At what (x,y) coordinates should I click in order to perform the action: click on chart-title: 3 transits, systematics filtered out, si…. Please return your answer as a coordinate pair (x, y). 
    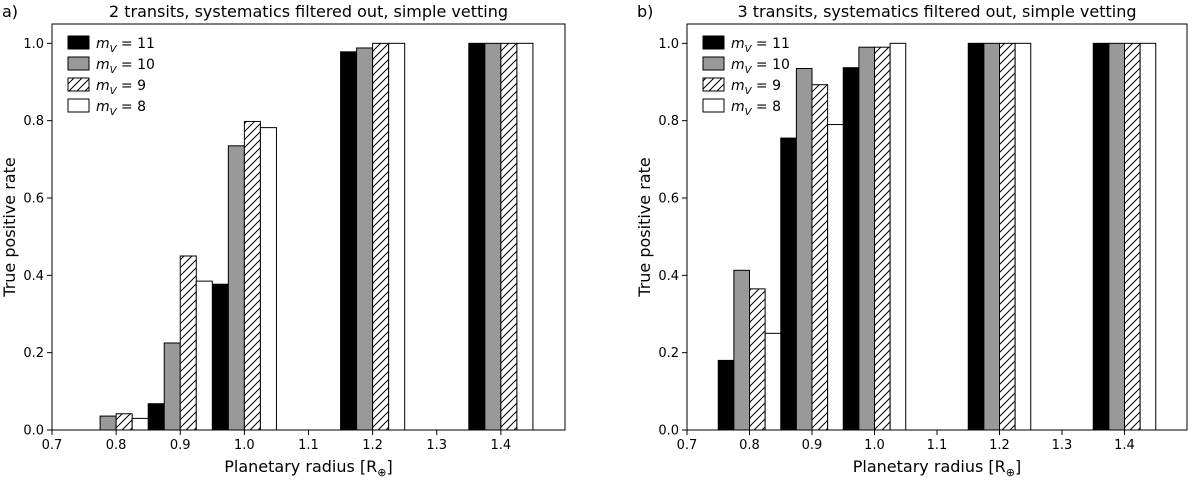
    Looking at the image, I should click on (936, 11).